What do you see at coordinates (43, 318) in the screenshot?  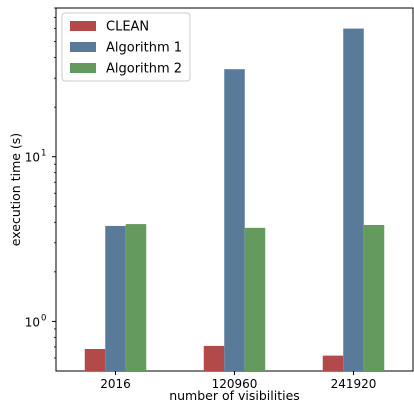 I see `y-tick-exponent: 0` at bounding box center [43, 318].